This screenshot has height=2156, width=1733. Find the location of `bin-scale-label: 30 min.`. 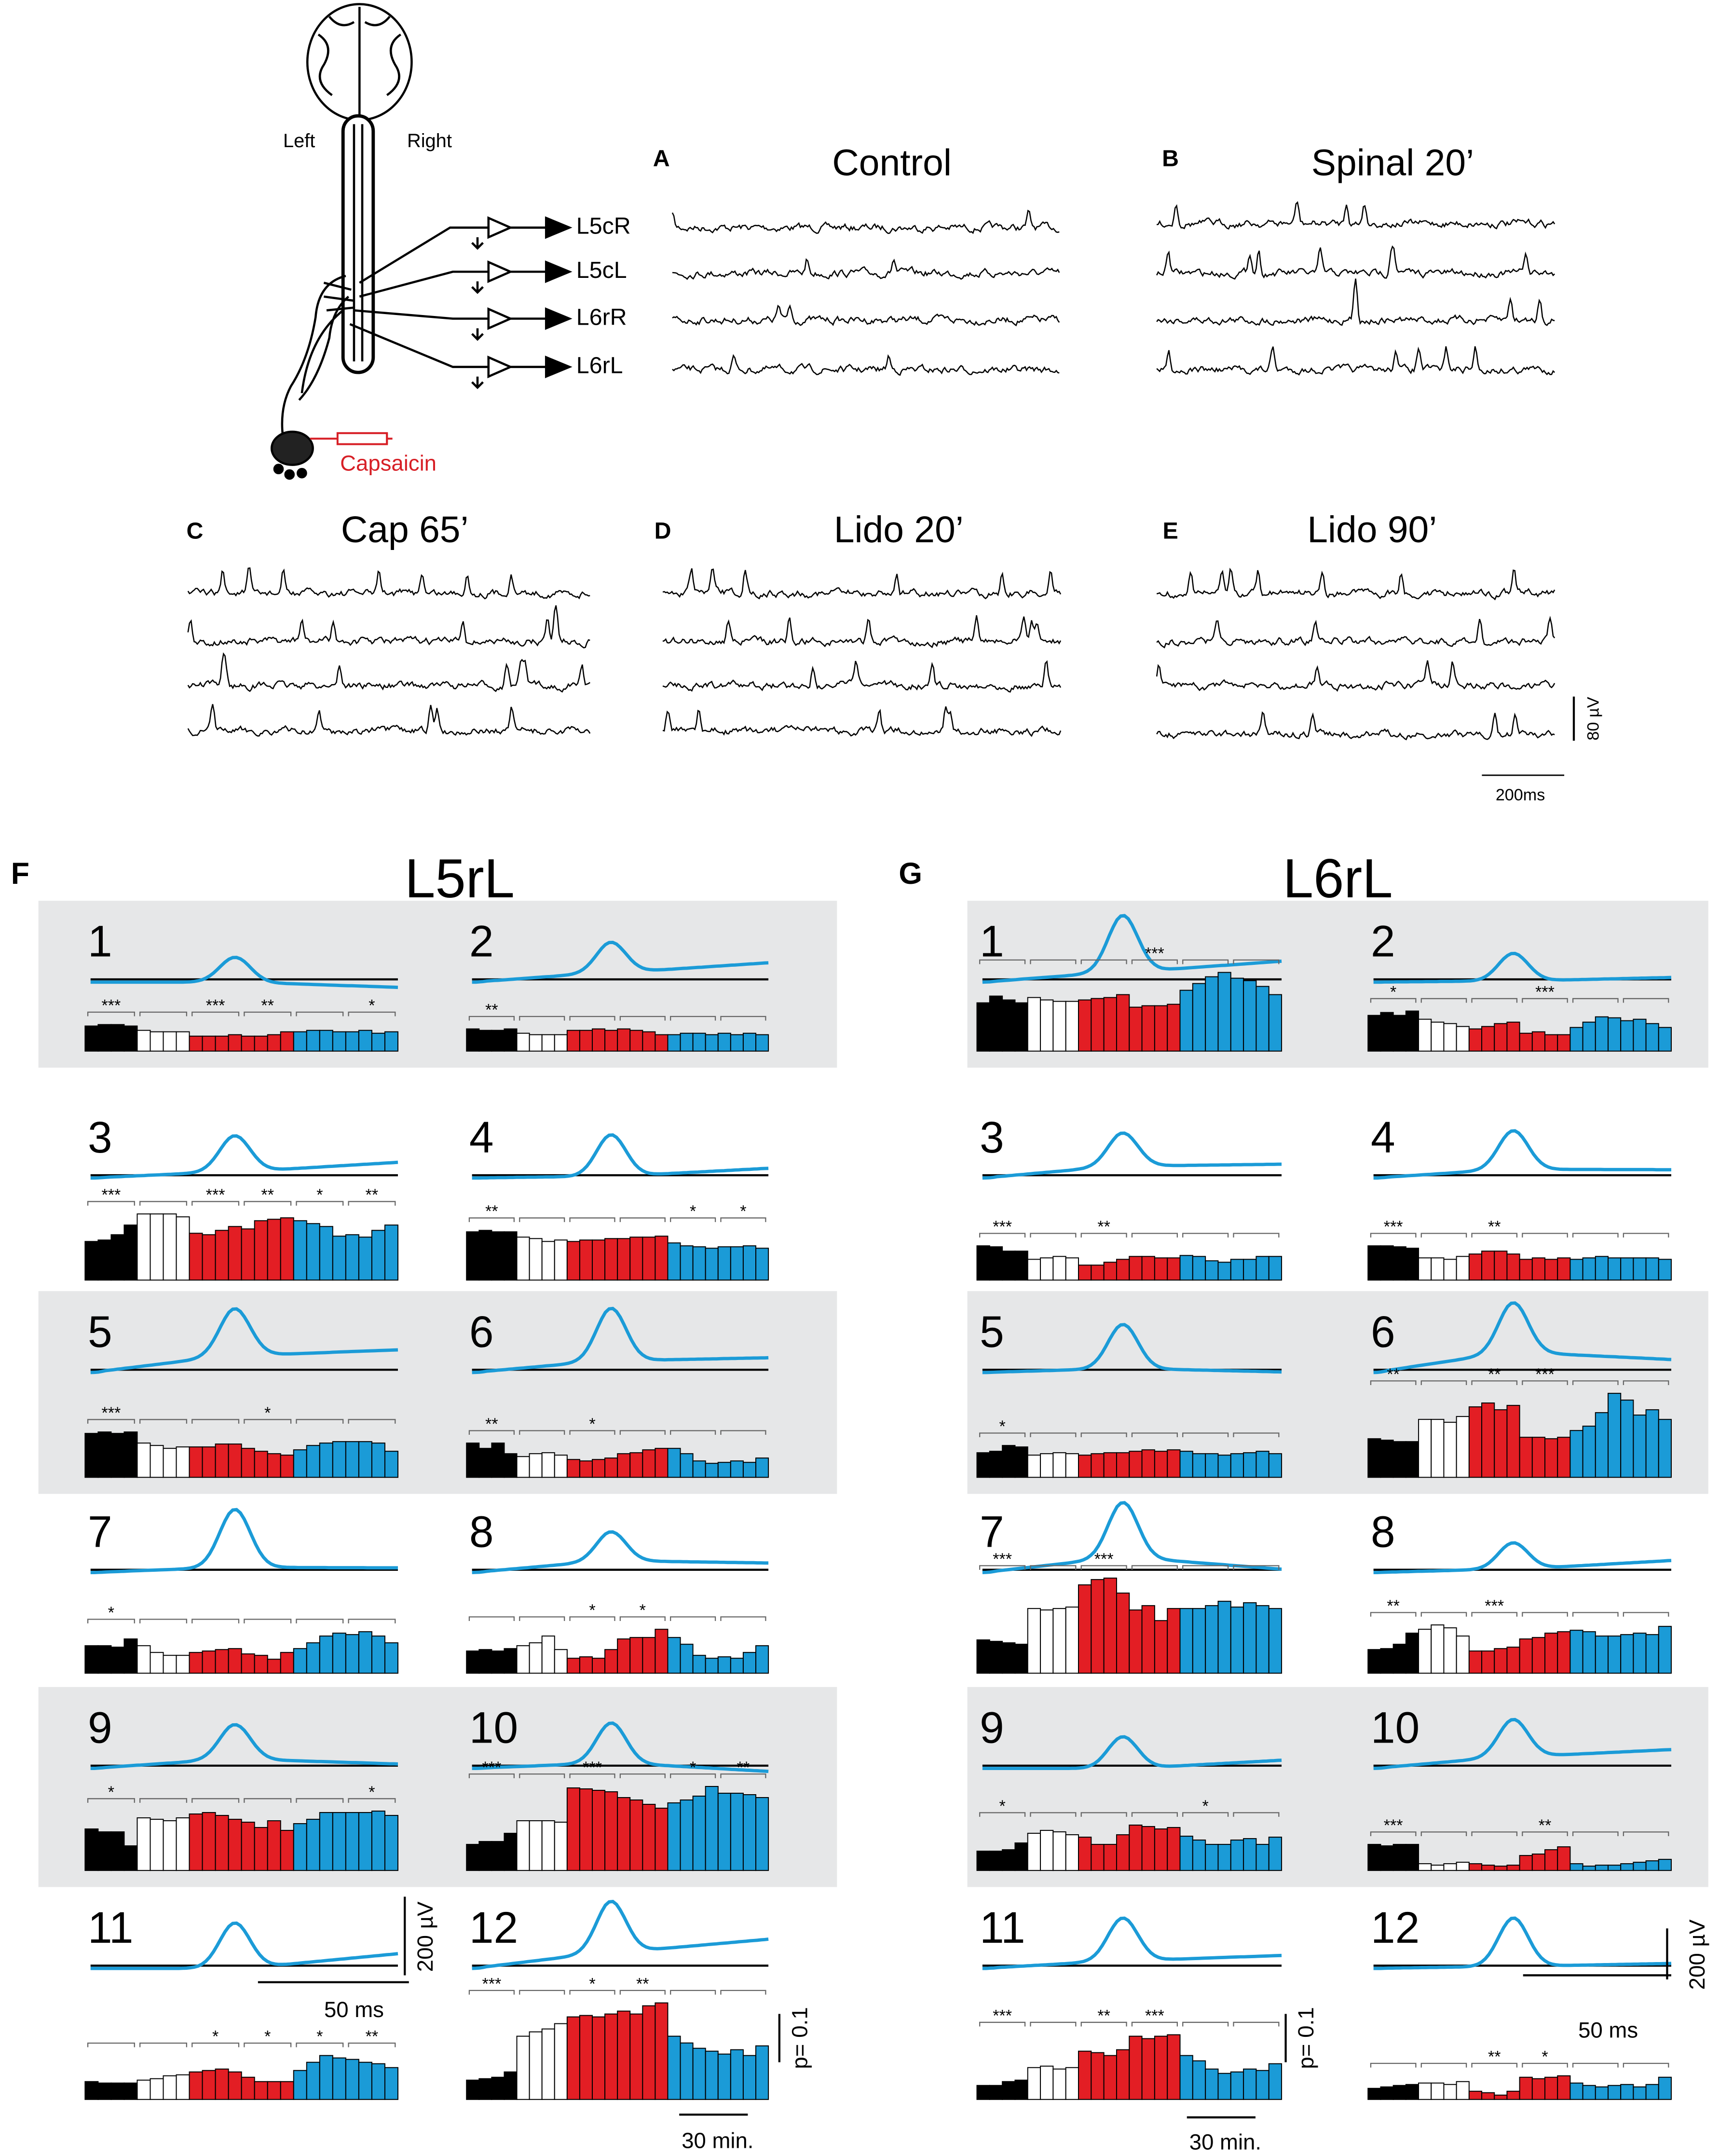

bin-scale-label: 30 min. is located at coordinates (1225, 2141).